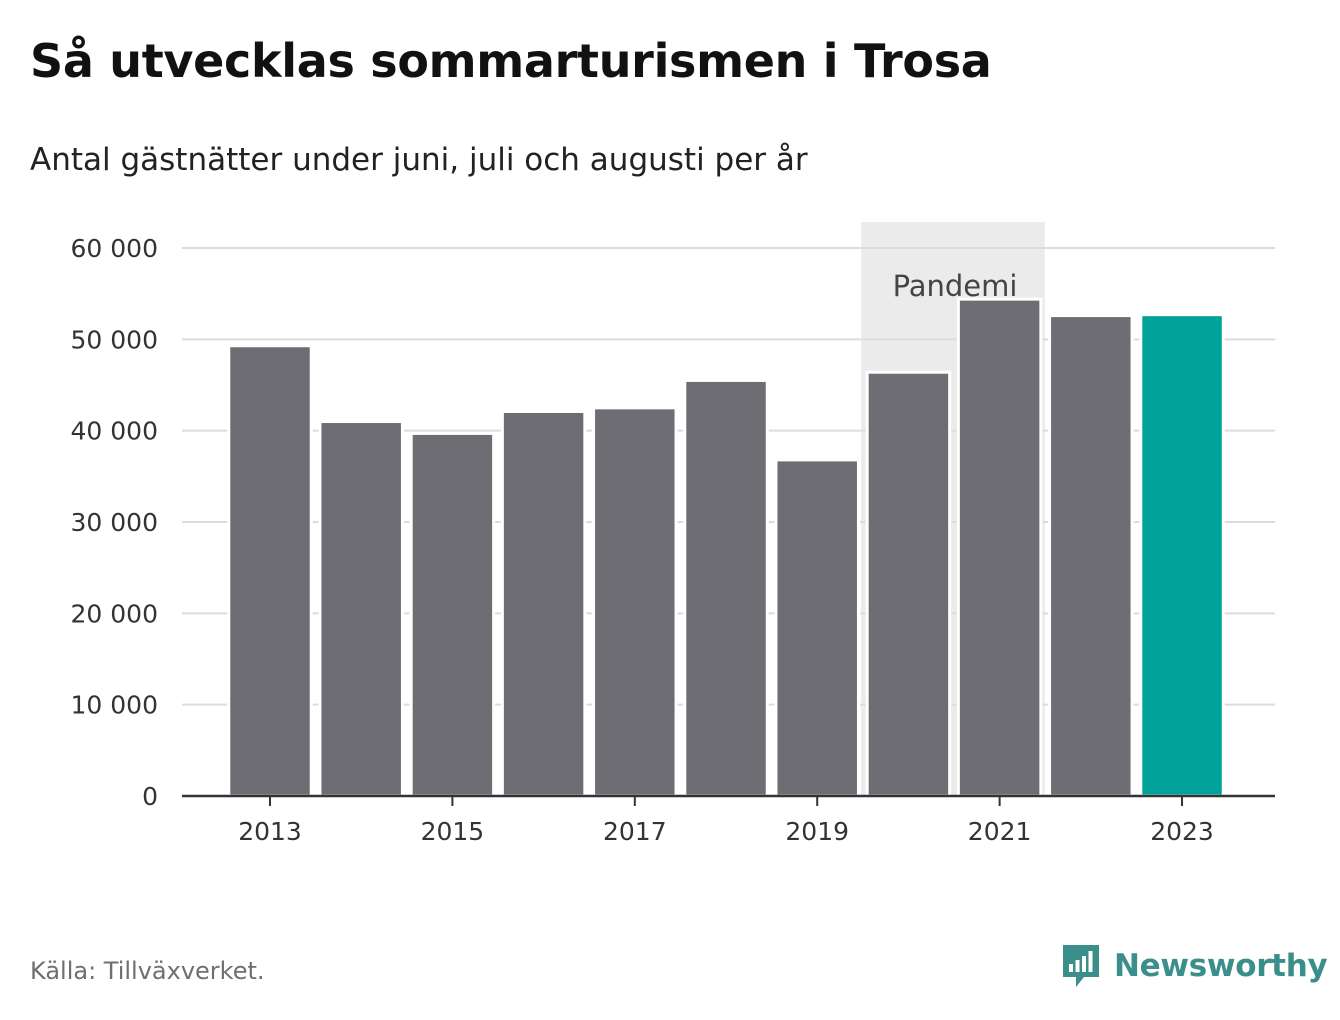 Image resolution: width=1340 pixels, height=1020 pixels. What do you see at coordinates (817, 831) in the screenshot?
I see `x-tick-label: 2019` at bounding box center [817, 831].